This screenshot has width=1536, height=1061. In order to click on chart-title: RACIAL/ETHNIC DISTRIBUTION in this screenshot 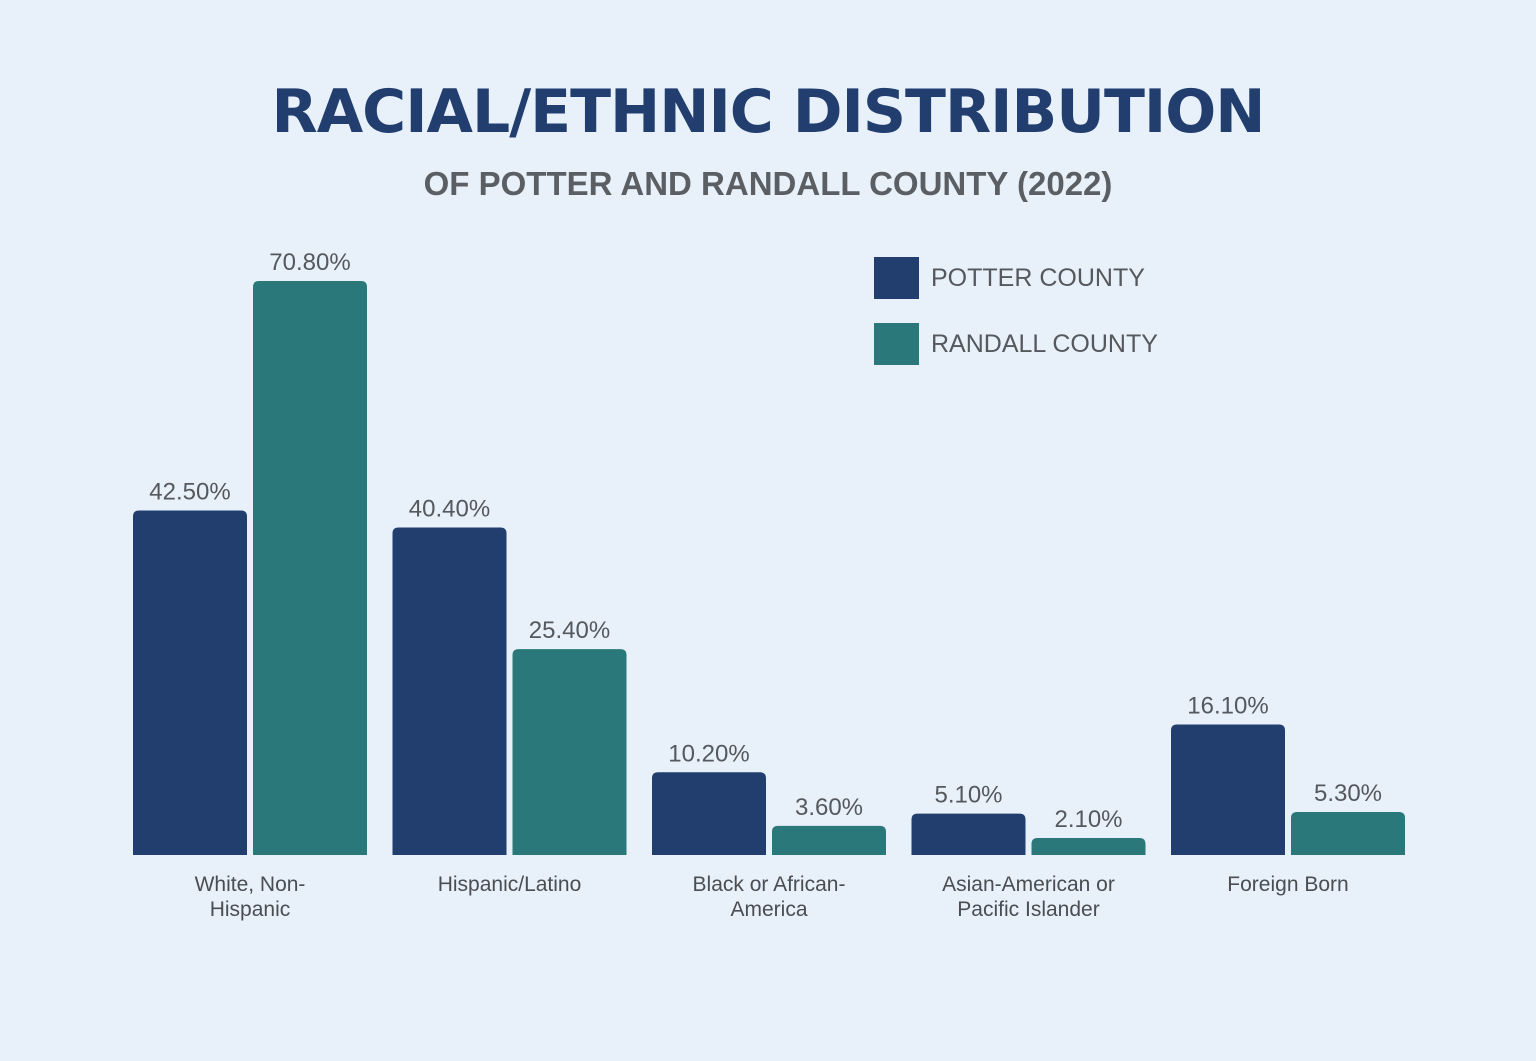, I will do `click(768, 112)`.